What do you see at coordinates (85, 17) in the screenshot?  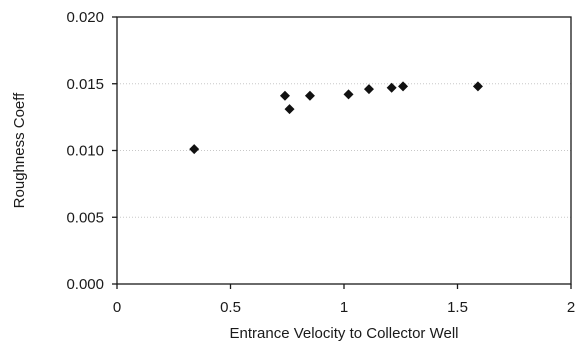 I see `y-tick-label: 0.020` at bounding box center [85, 17].